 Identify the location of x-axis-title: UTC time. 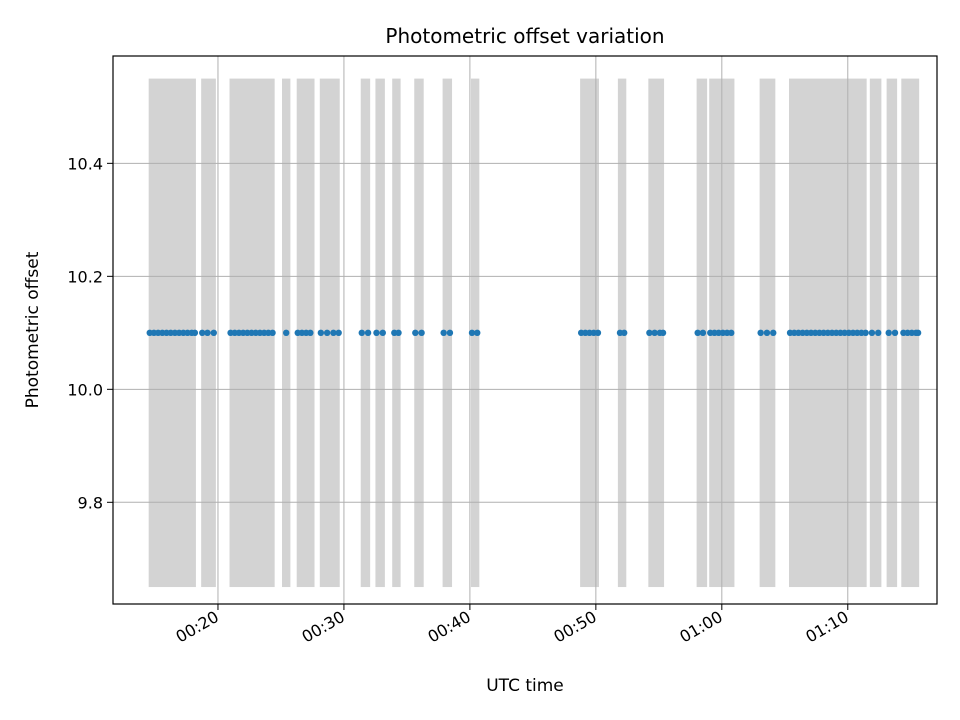
(525, 686).